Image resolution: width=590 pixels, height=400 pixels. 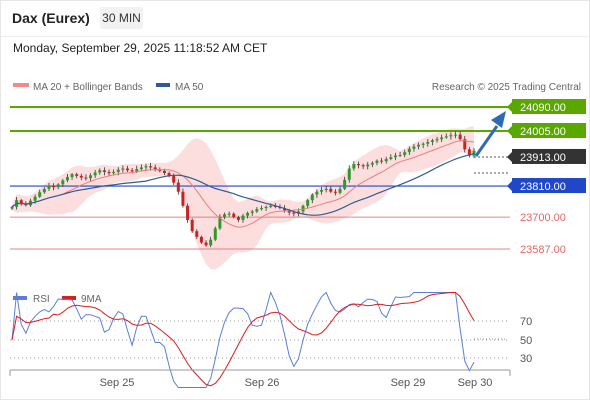 What do you see at coordinates (51, 18) in the screenshot?
I see `instrument-title: Dax (Eurex)` at bounding box center [51, 18].